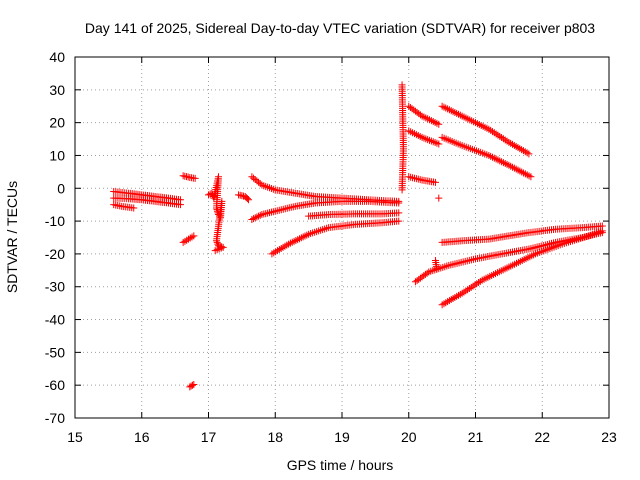 Image resolution: width=640 pixels, height=480 pixels. Describe the element at coordinates (55, 352) in the screenshot. I see `y-tick-label: -50` at that location.